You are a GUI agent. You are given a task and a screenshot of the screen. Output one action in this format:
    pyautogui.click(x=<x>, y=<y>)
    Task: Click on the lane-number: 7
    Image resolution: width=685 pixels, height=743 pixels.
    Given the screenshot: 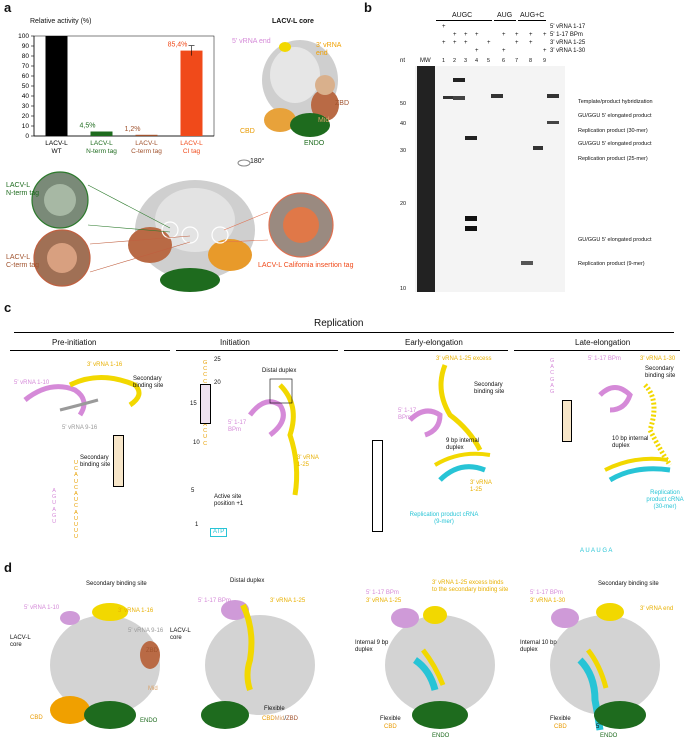 What is the action you would take?
    pyautogui.click(x=517, y=61)
    